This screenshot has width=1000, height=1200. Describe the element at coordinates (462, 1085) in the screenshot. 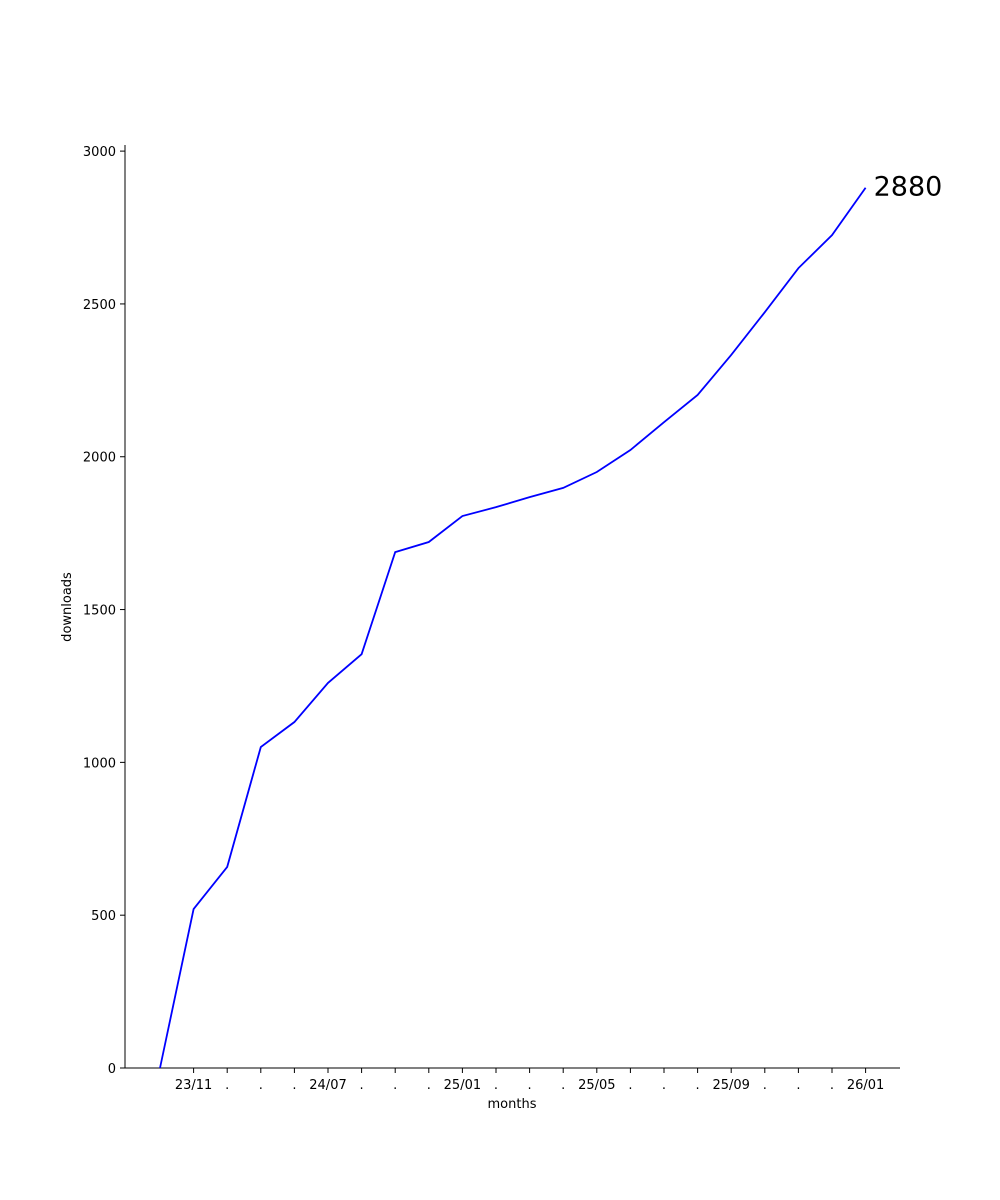

I see `x-tick-label: 25/01` at that location.